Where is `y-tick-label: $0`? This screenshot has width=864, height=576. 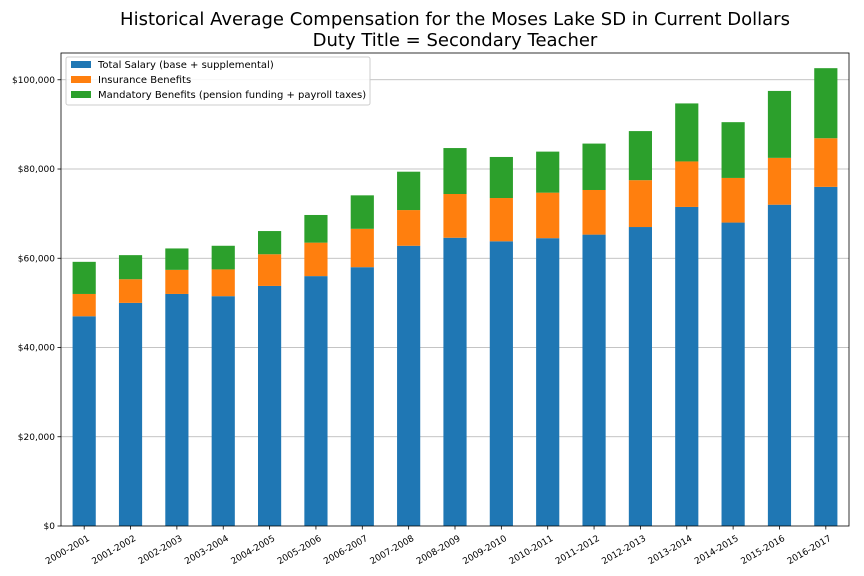 y-tick-label: $0 is located at coordinates (50, 527).